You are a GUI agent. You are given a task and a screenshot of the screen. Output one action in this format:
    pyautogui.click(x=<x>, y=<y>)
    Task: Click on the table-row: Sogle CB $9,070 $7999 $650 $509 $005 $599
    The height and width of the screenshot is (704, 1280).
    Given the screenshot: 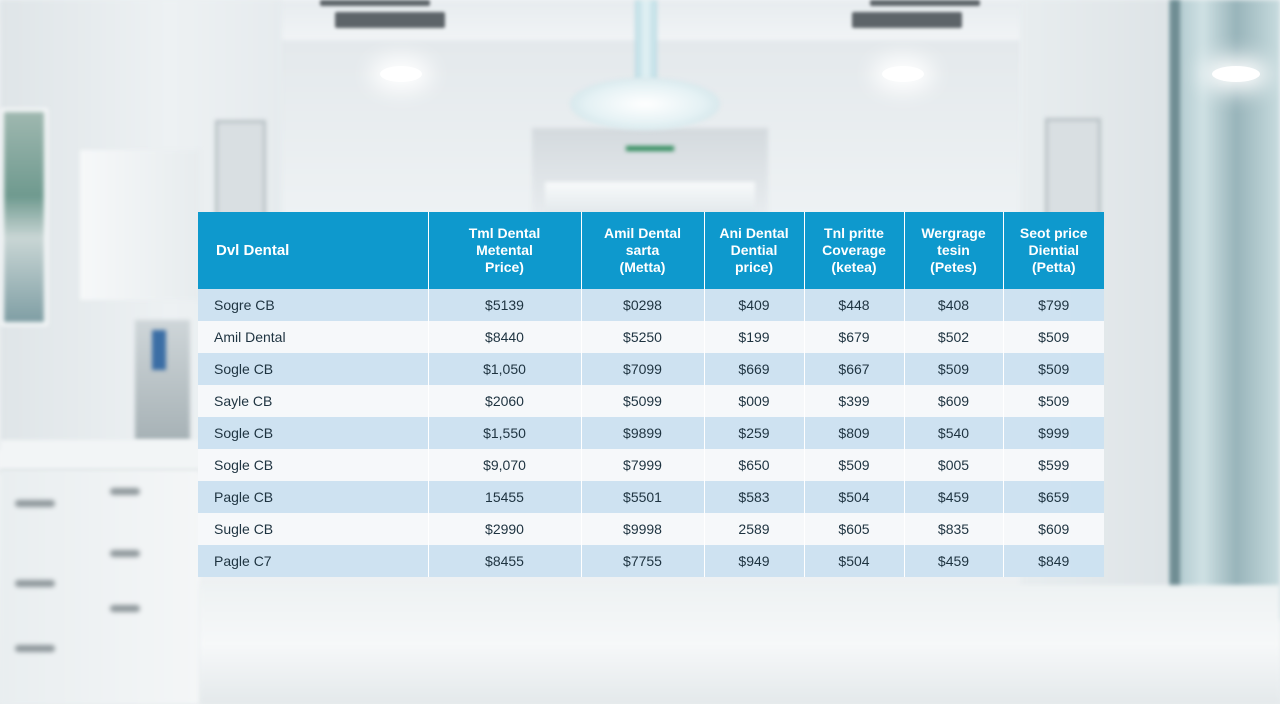 What is the action you would take?
    pyautogui.click(x=651, y=465)
    